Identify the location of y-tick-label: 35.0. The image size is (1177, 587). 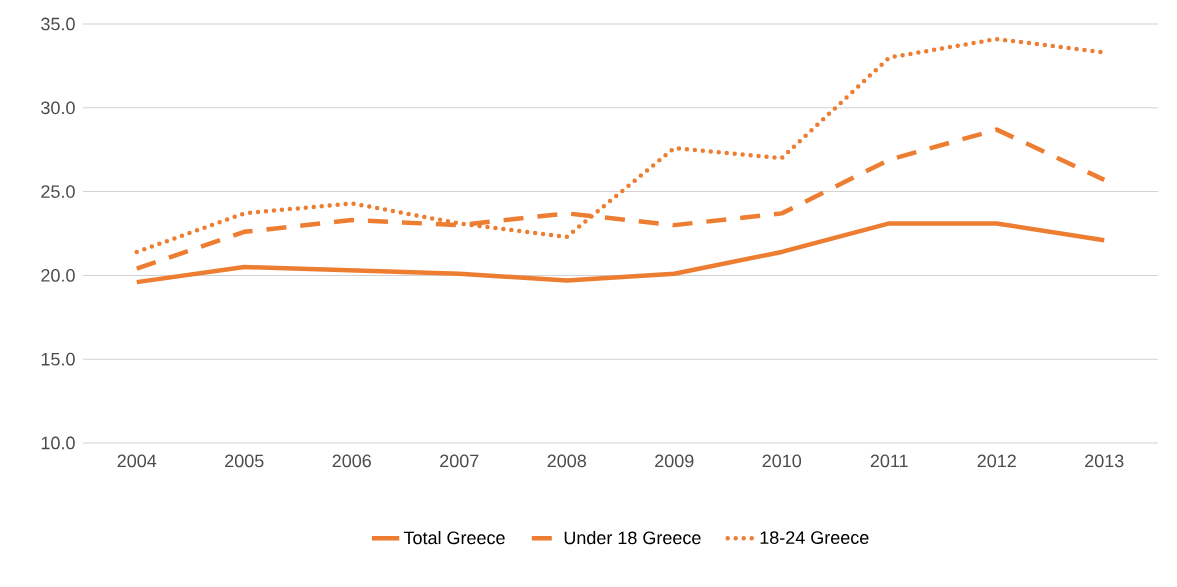
(58, 24).